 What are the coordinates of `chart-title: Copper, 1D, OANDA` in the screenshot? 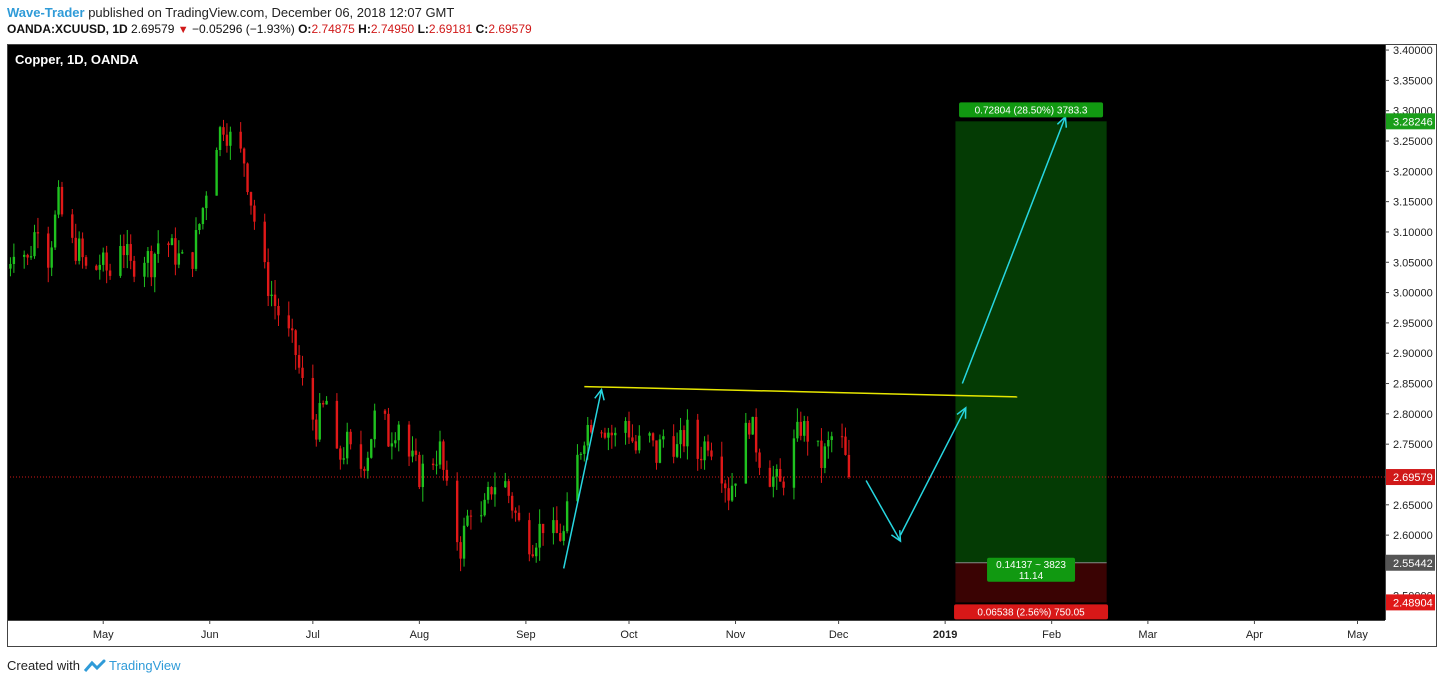 It's located at (77, 59).